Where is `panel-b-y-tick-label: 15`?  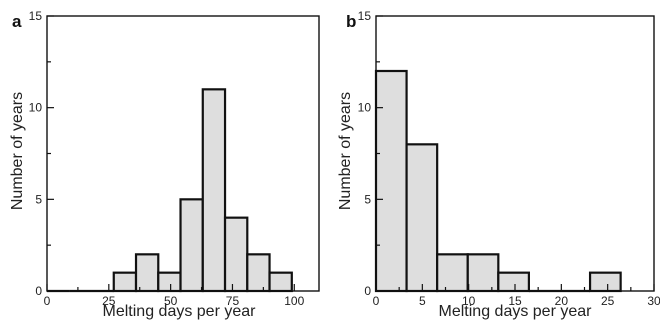
panel-b-y-tick-label: 15 is located at coordinates (365, 16).